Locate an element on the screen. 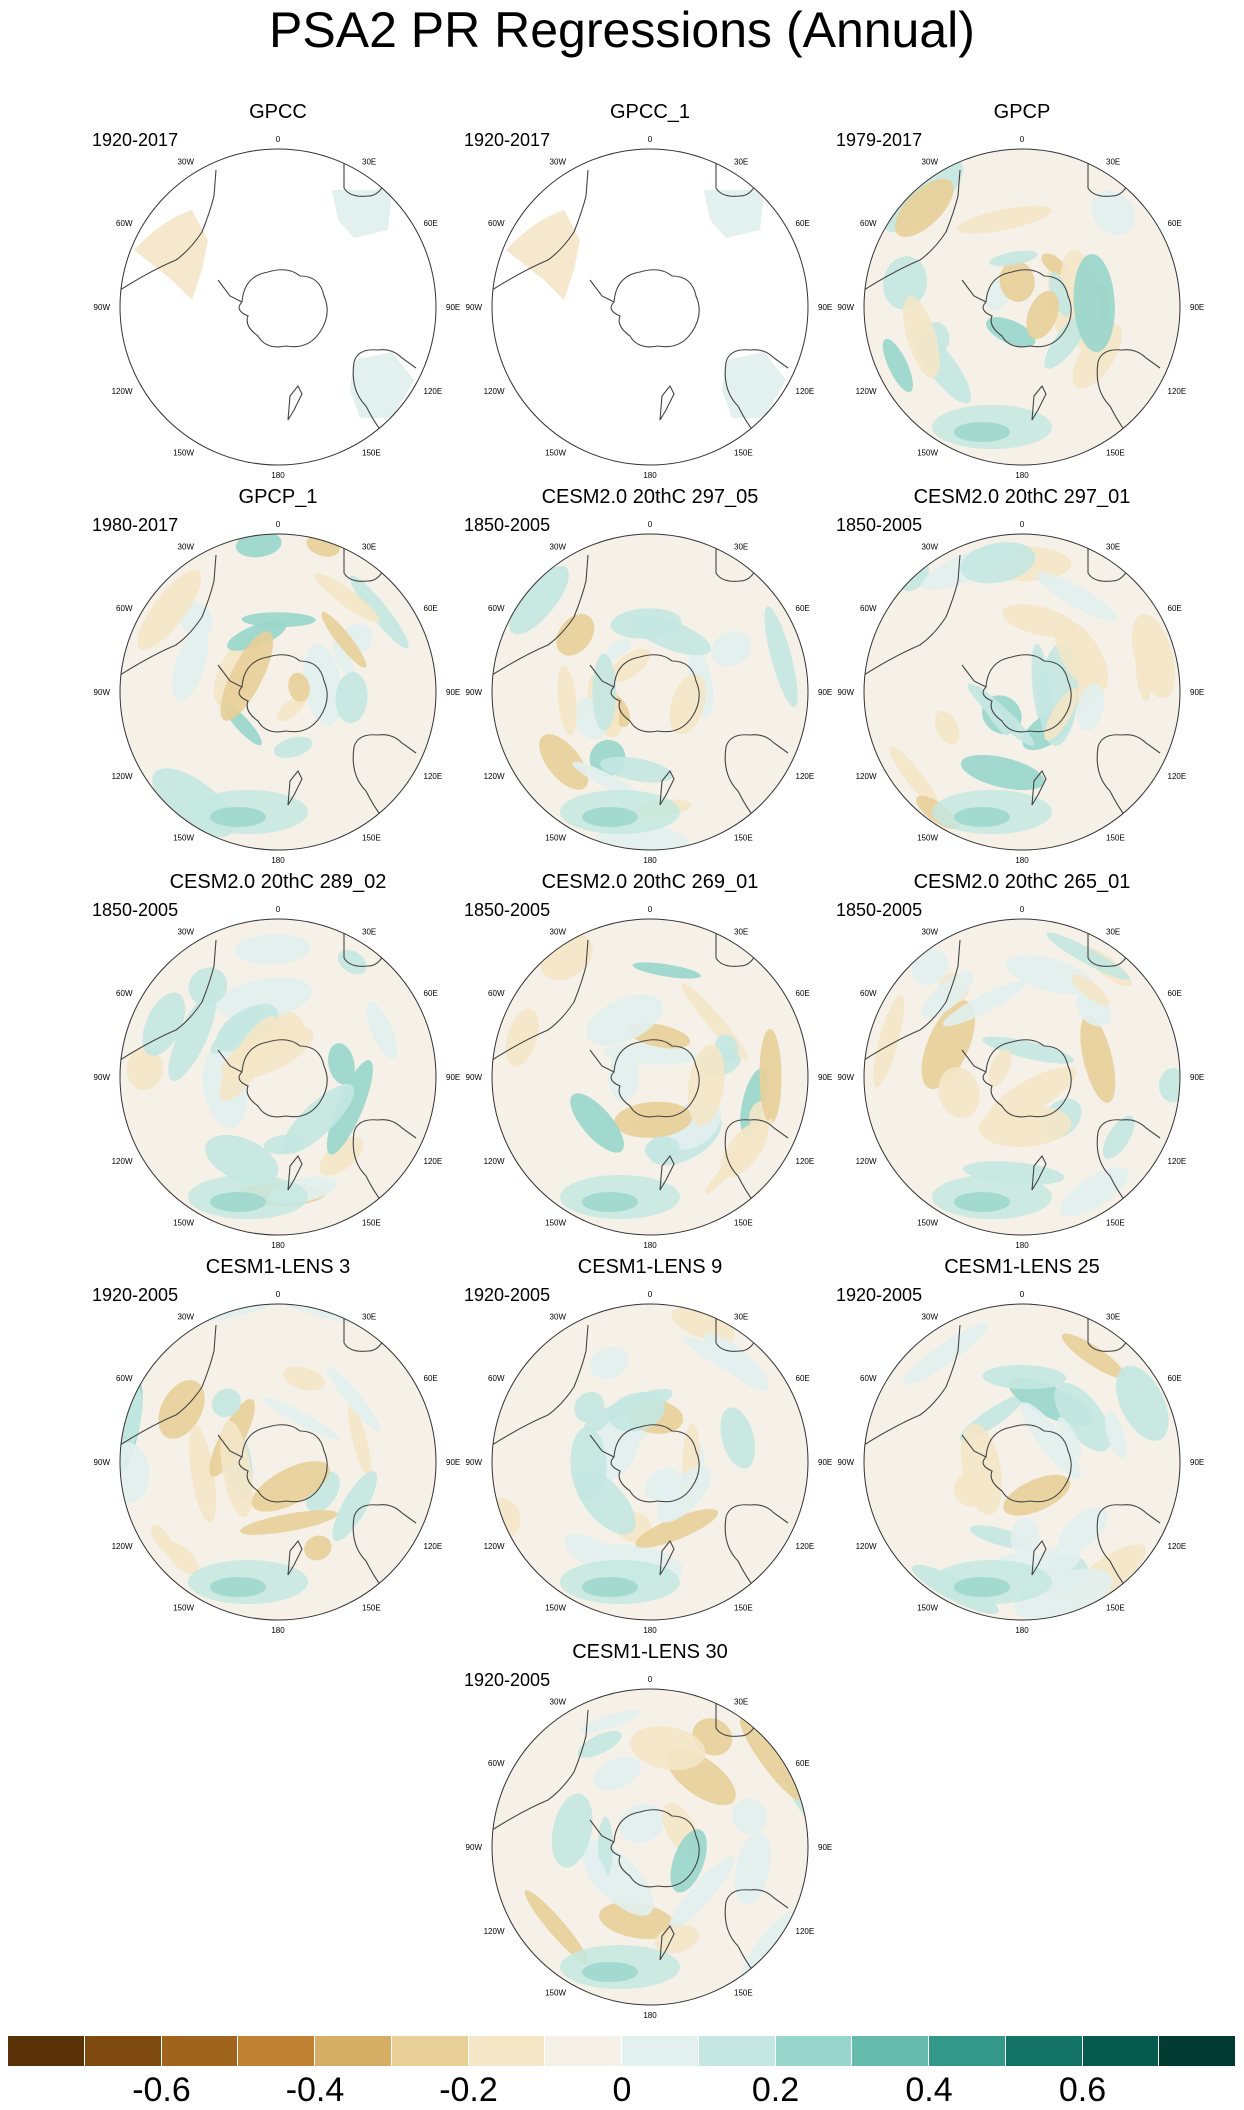  colorbar-label: -0.6 is located at coordinates (161, 2090).